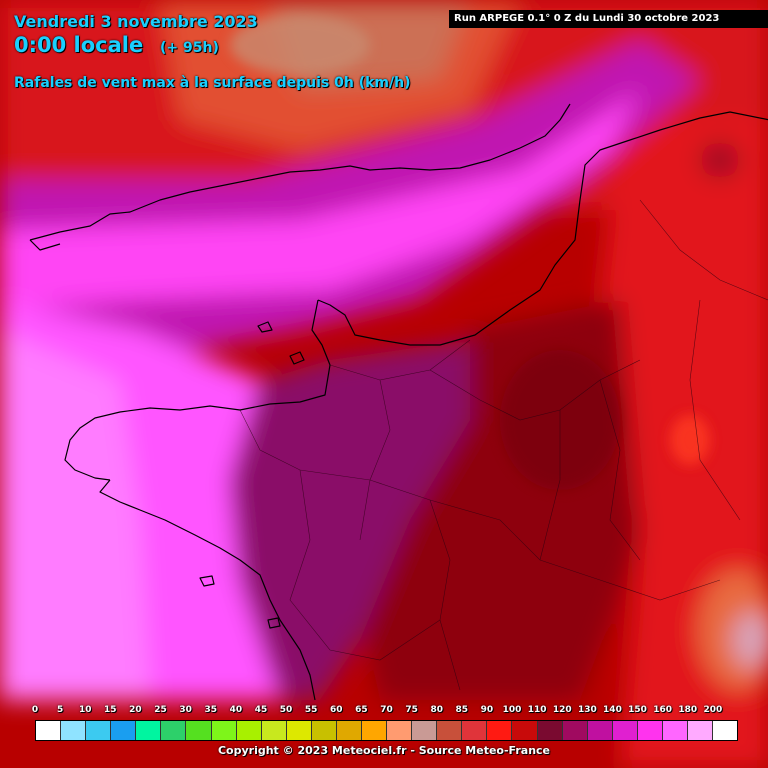 This screenshot has height=768, width=768. Describe the element at coordinates (688, 710) in the screenshot. I see `legend-tick-label: 180` at that location.